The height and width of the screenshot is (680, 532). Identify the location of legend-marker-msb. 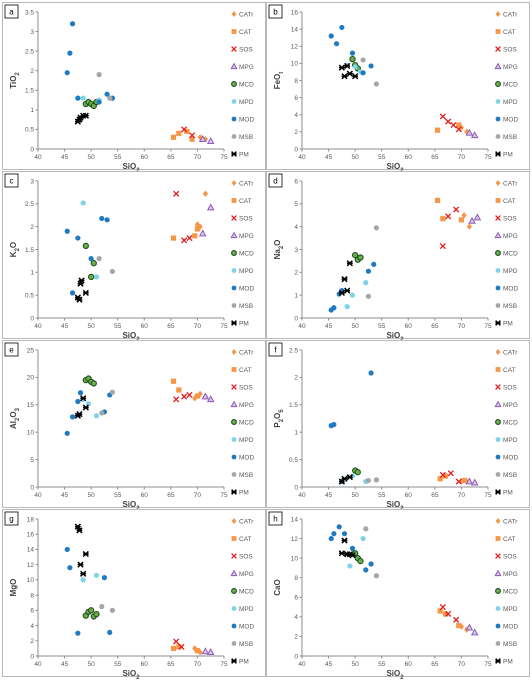
(234, 474).